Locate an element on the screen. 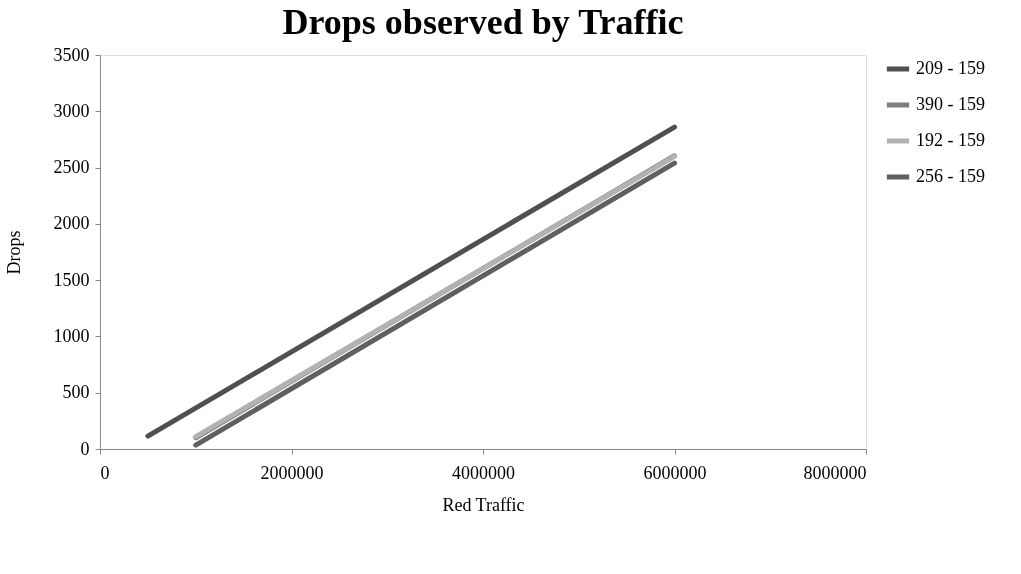  x-tick-label: 8000000 is located at coordinates (835, 472).